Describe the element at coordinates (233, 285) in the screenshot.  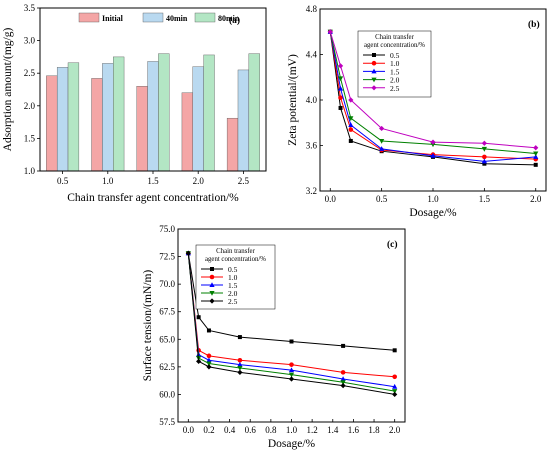
I see `legend-label-1-5: 1.5` at that location.